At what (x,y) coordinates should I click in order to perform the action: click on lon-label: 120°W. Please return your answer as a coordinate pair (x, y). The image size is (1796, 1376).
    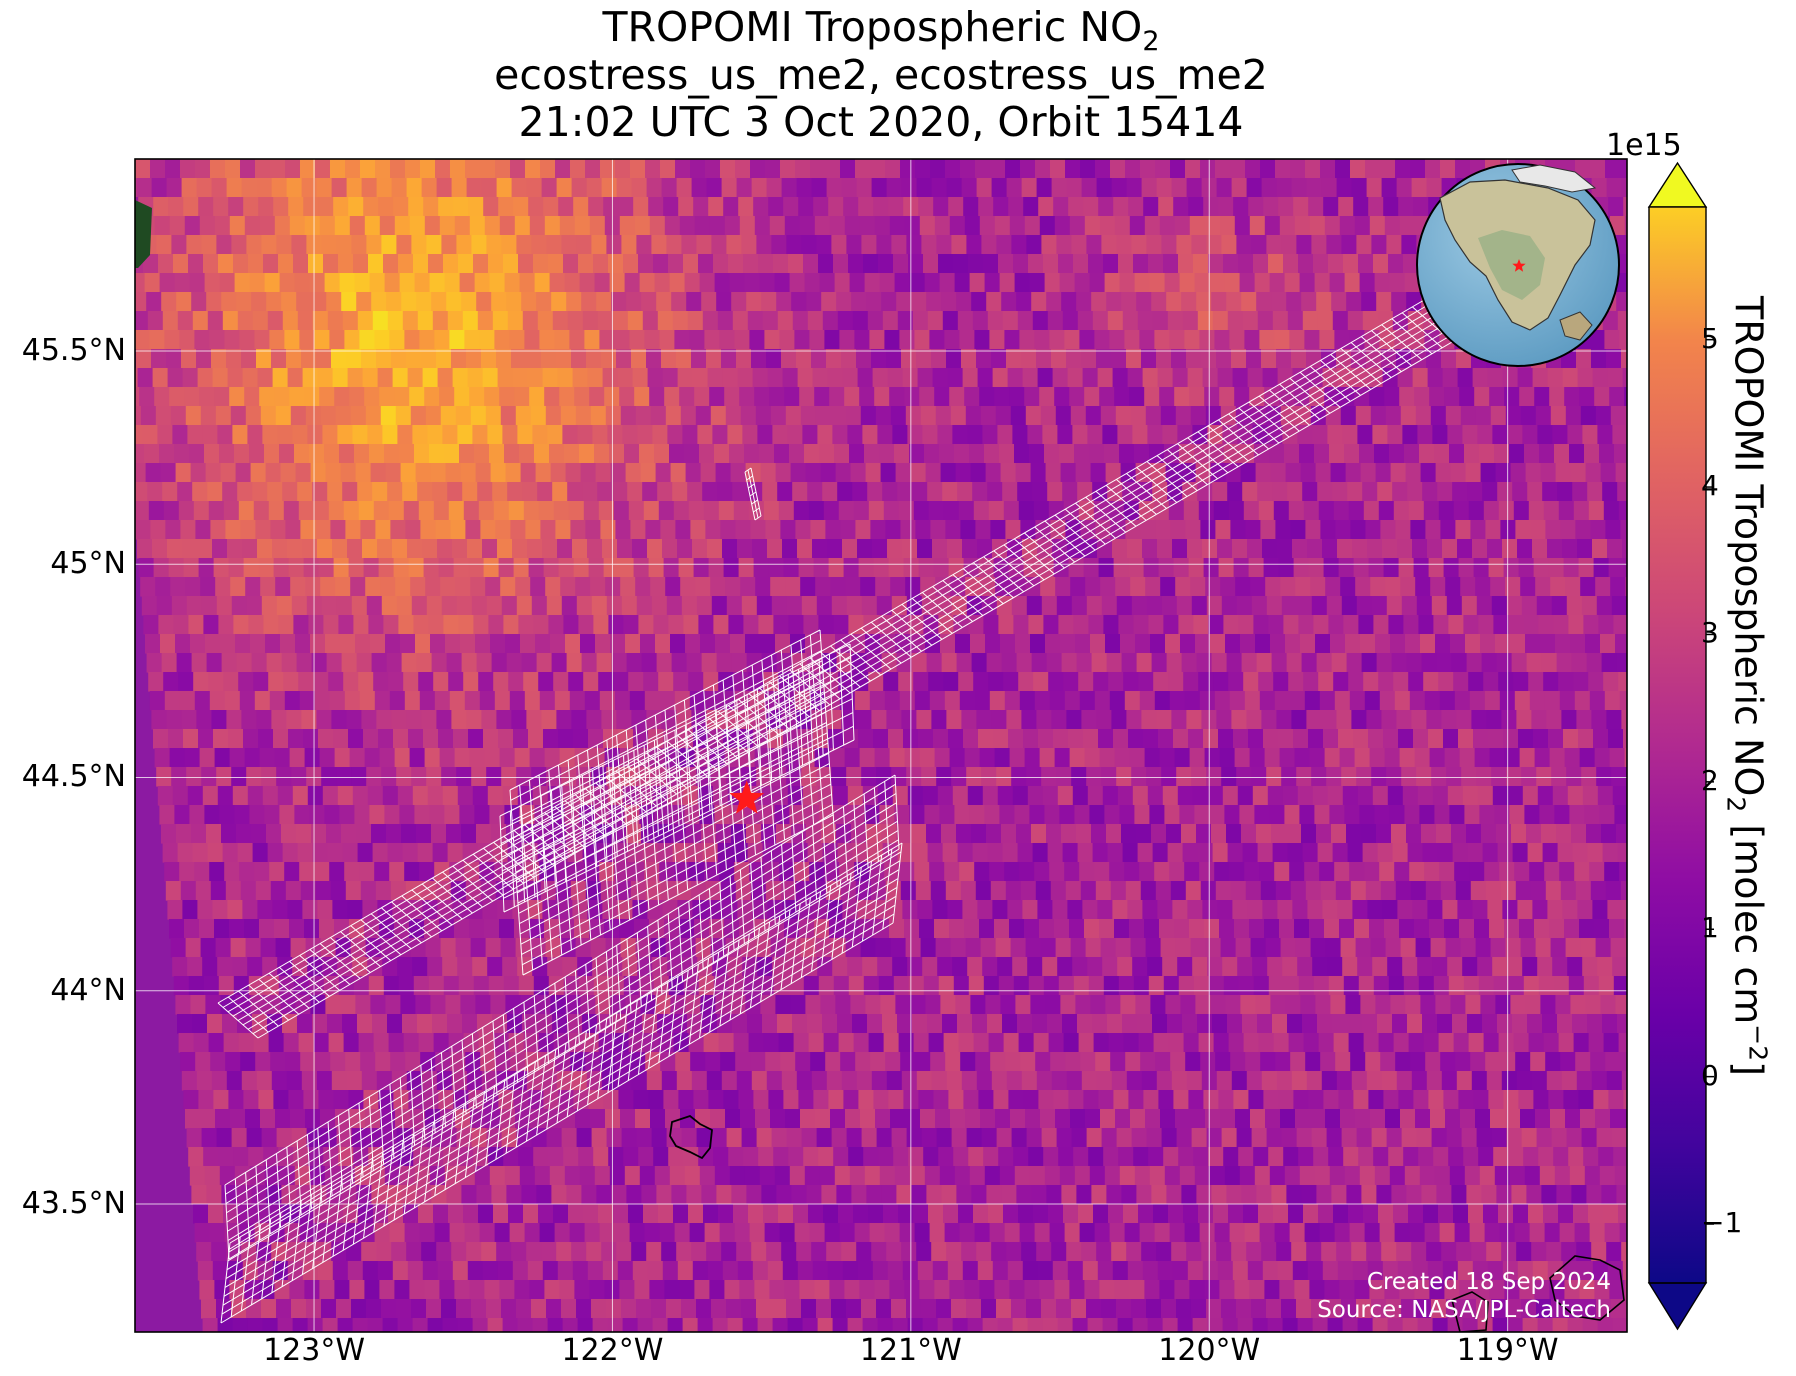
    Looking at the image, I should click on (1209, 1350).